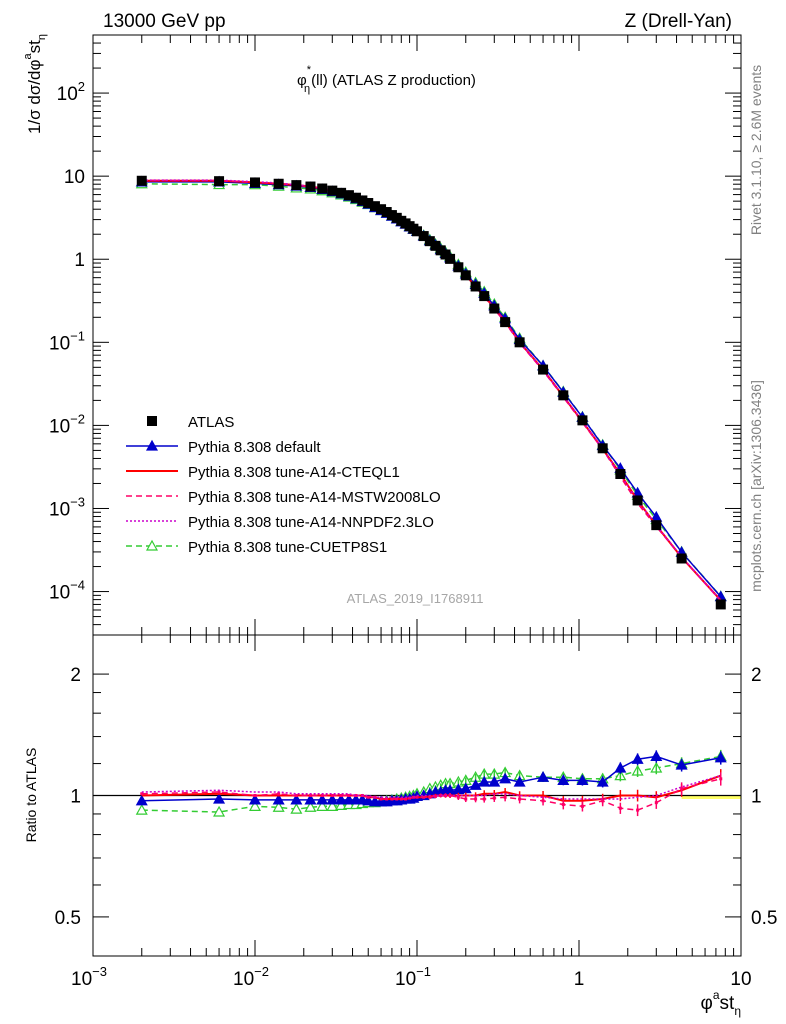 Image resolution: width=786 pixels, height=1024 pixels. I want to click on legend-label: Pythia 8.308 tune-A14-CTEQL1, so click(294, 472).